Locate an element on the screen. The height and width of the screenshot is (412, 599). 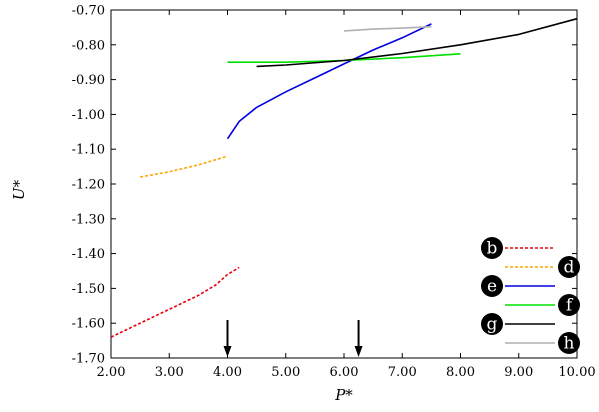
x-tick-label: 9.00 is located at coordinates (518, 372).